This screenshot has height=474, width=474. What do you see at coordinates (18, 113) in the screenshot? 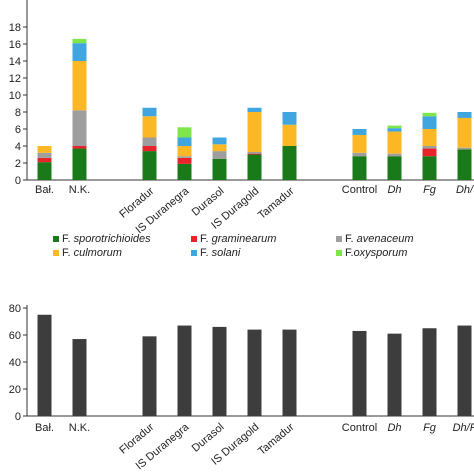
I see `y-tick-label: 8` at bounding box center [18, 113].